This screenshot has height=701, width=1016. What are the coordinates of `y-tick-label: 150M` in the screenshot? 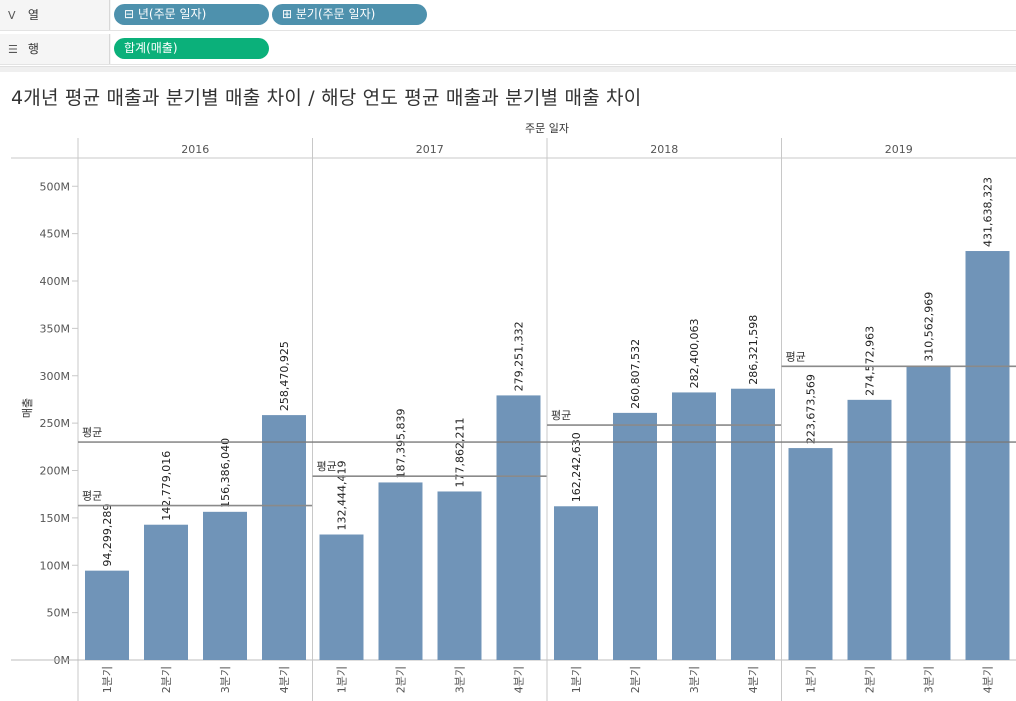 It's located at (55, 518).